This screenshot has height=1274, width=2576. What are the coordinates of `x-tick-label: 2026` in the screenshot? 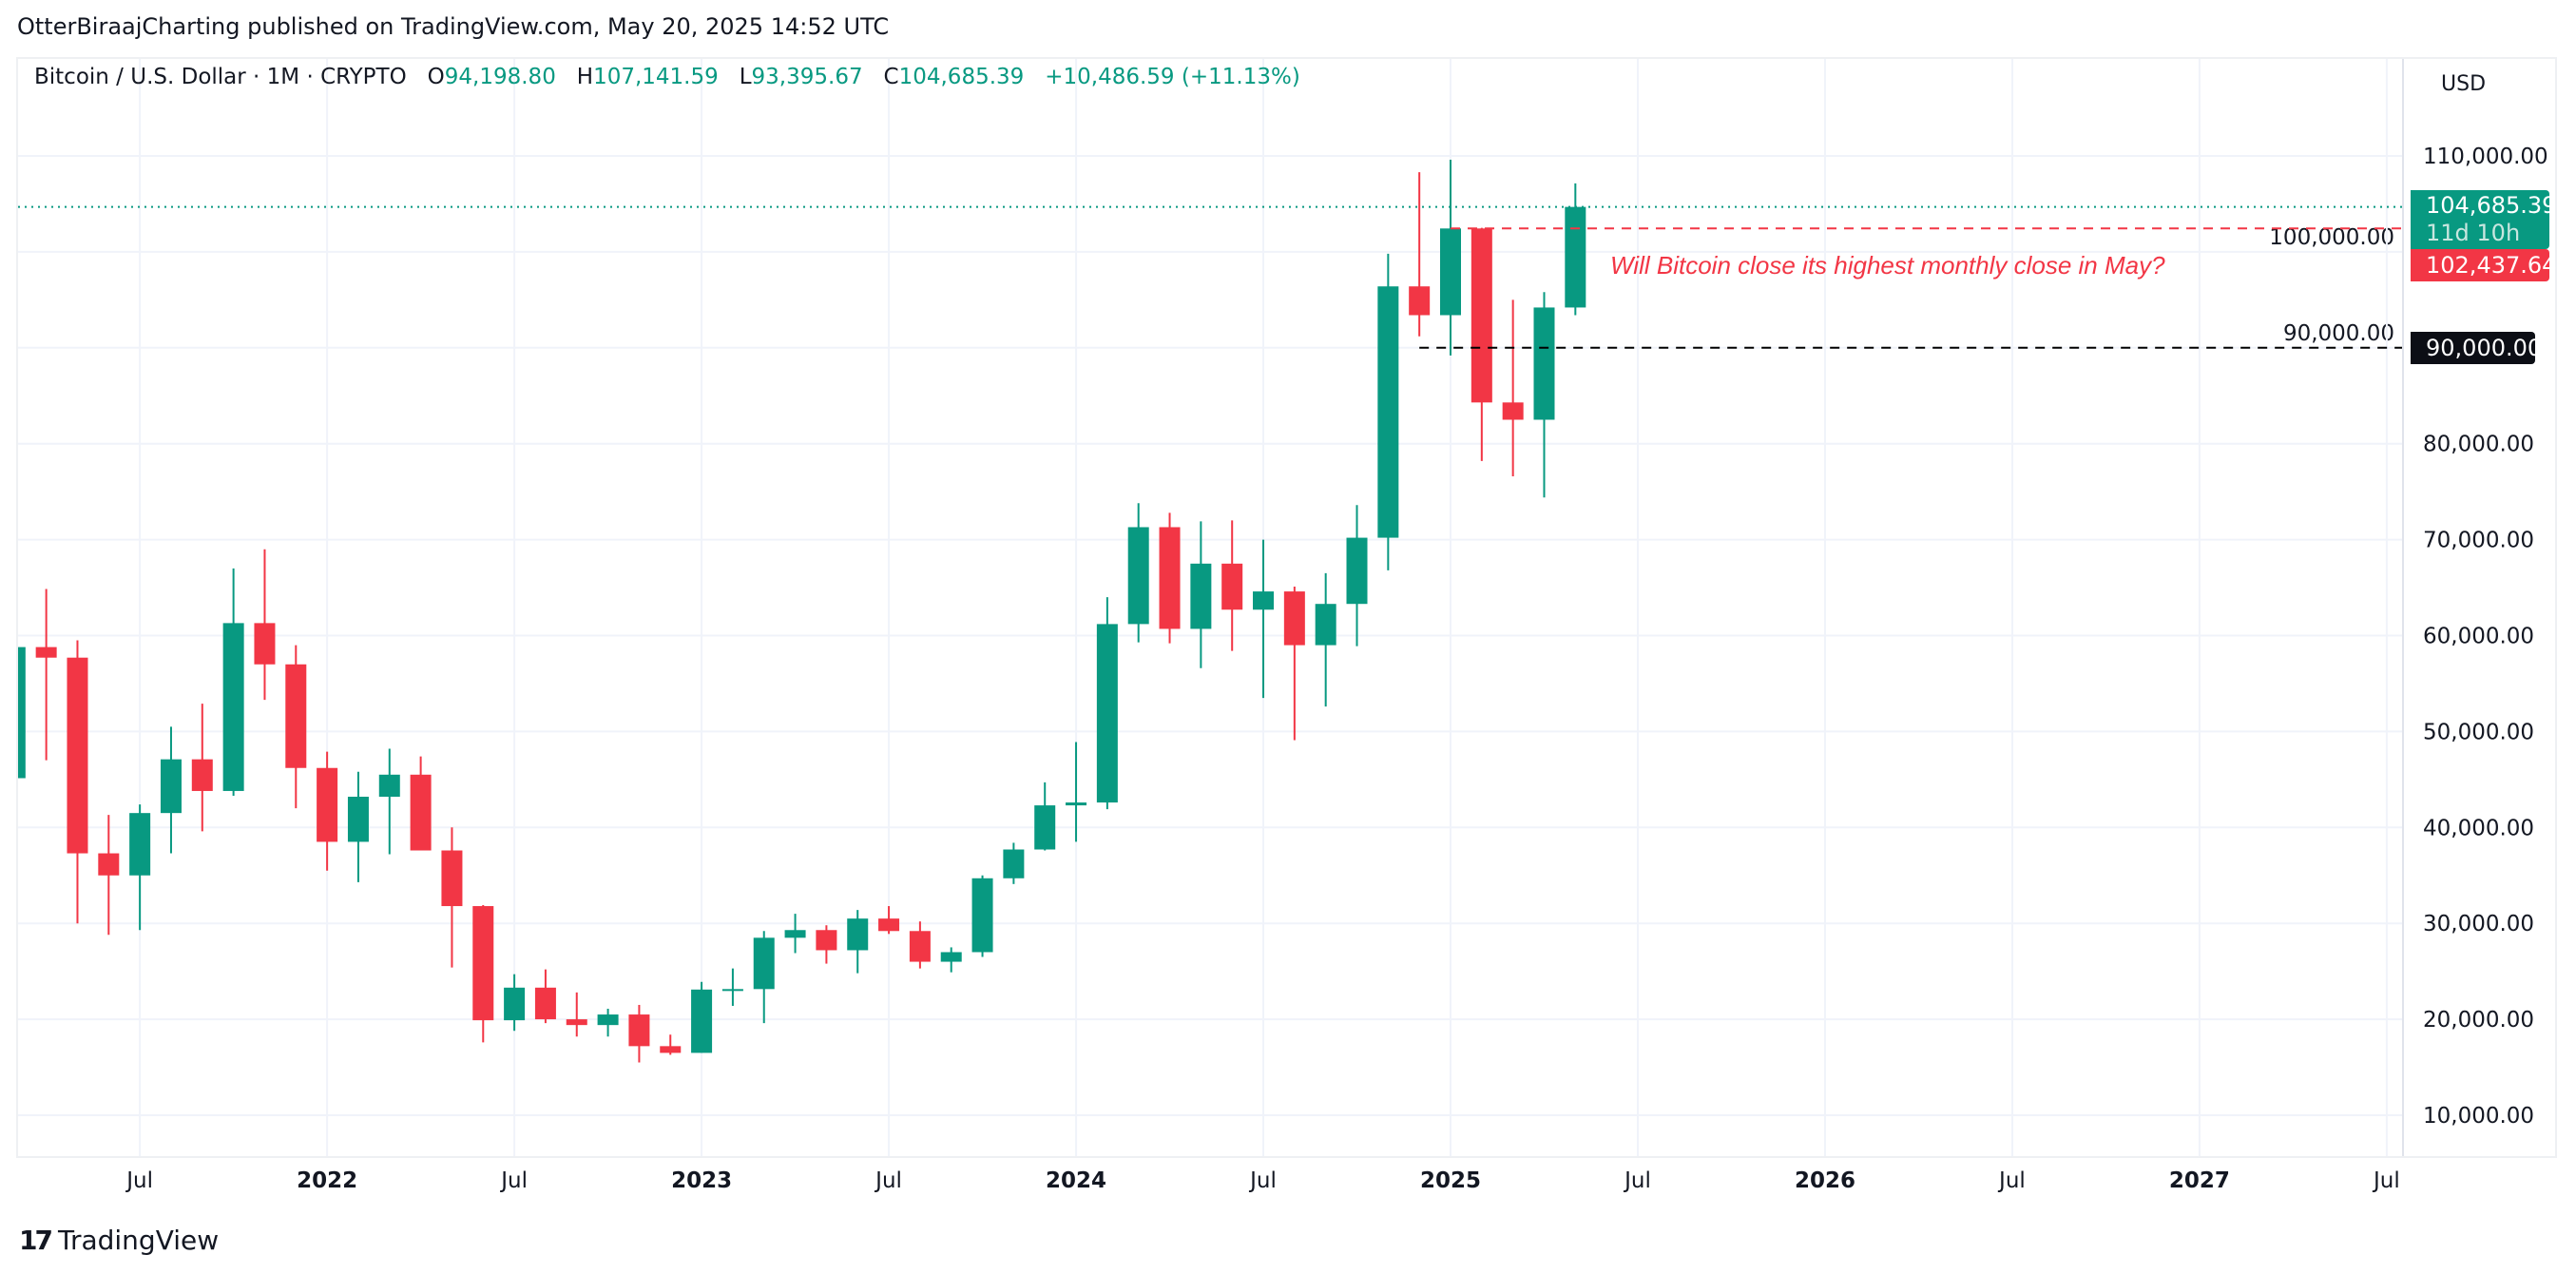 It's located at (1825, 1180).